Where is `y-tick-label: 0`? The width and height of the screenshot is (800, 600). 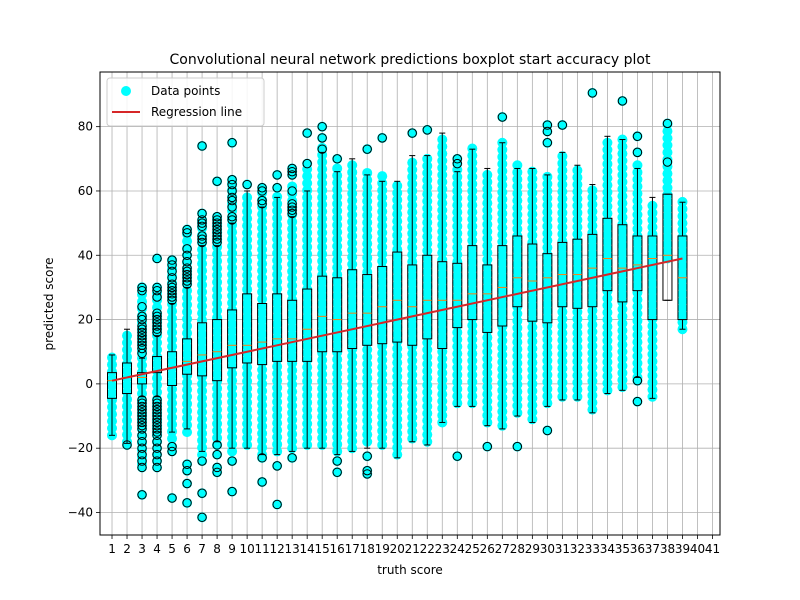
y-tick-label: 0 is located at coordinates (89, 384).